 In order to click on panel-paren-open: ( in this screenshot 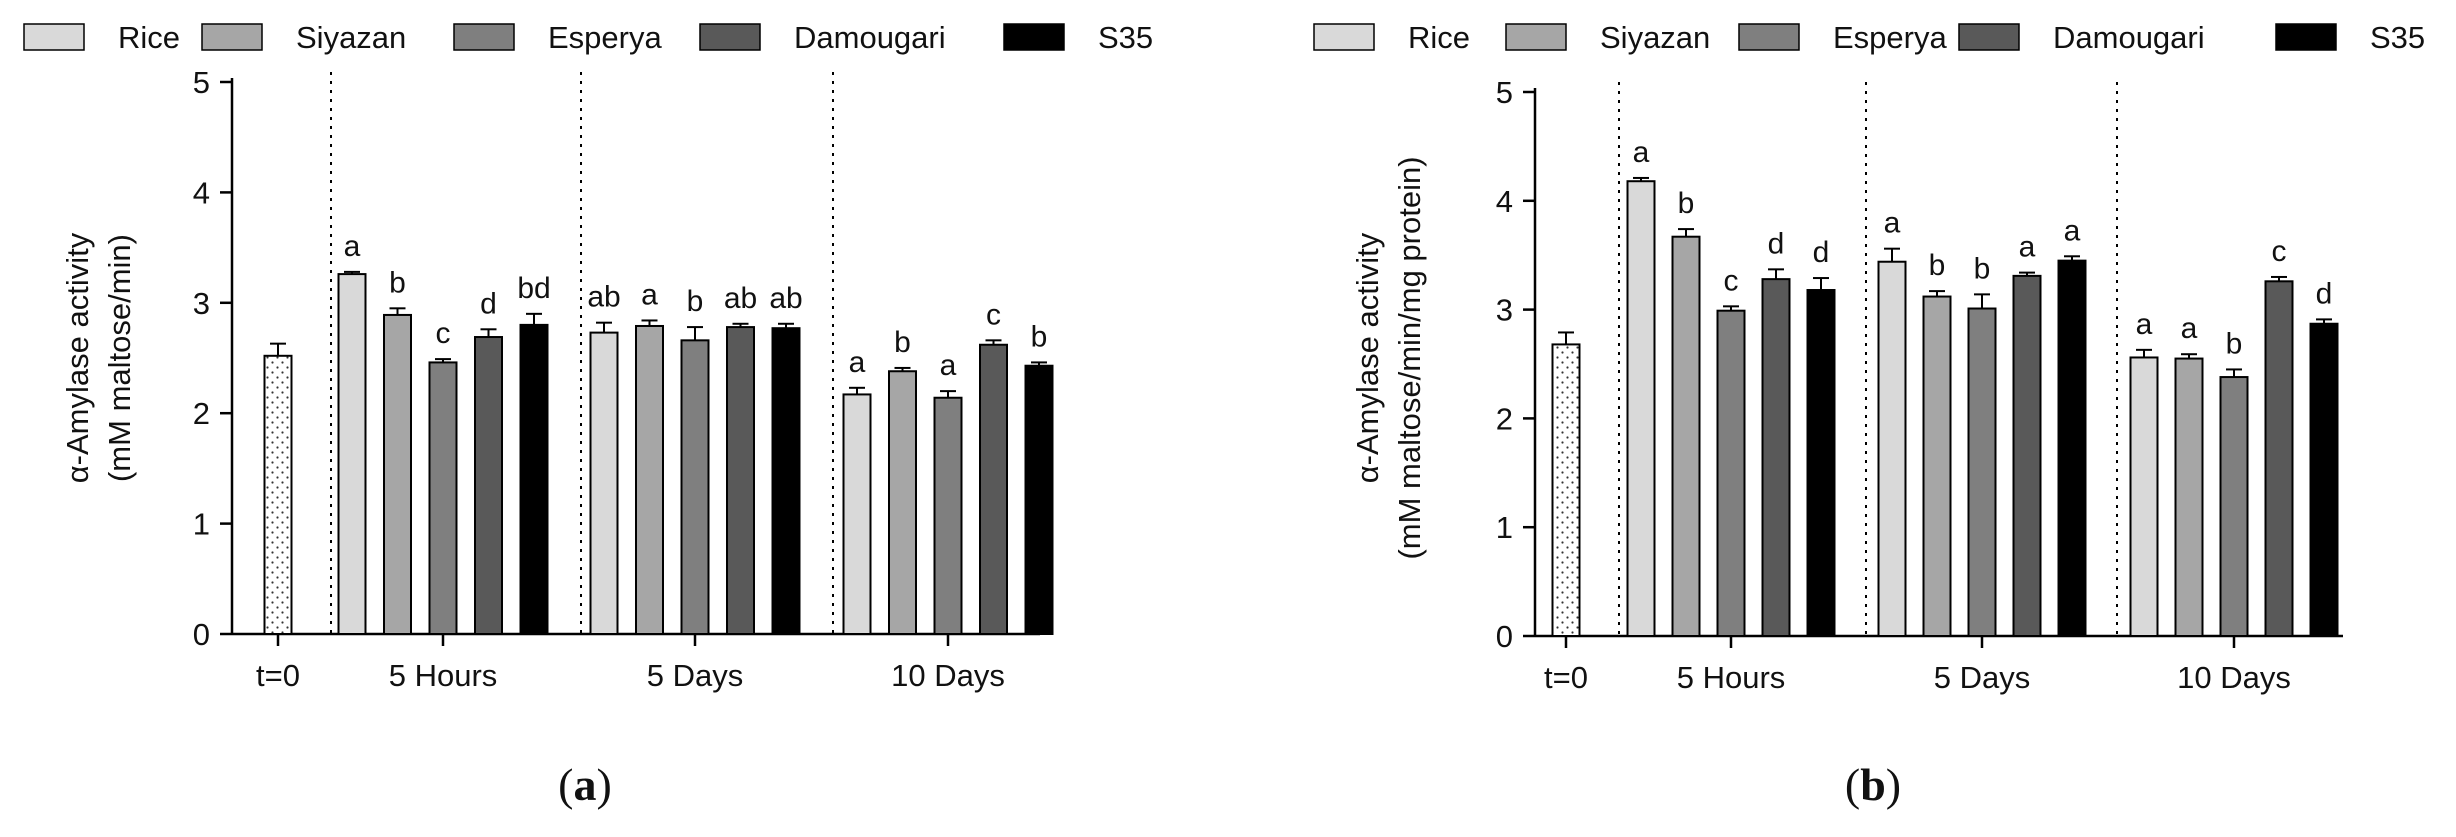, I will do `click(565, 784)`.